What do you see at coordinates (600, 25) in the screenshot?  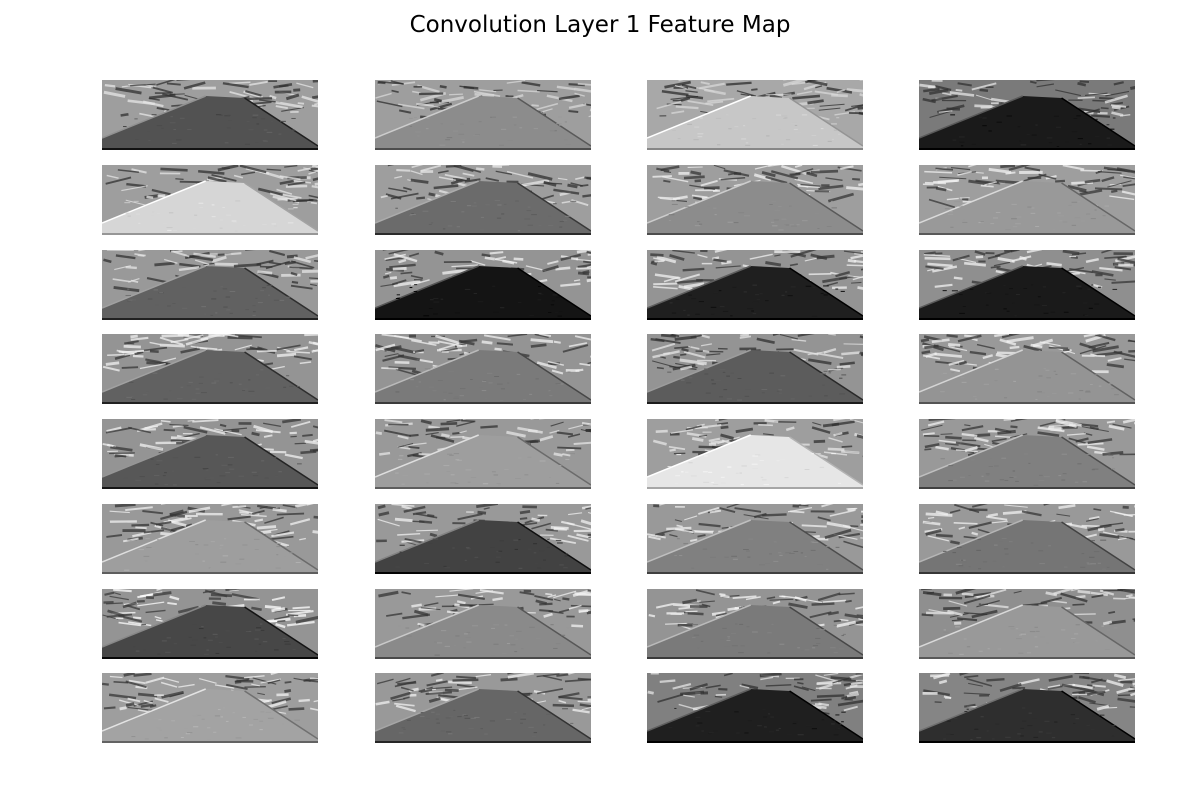 I see `chart-title: Convolution Layer 1 Feature Map` at bounding box center [600, 25].